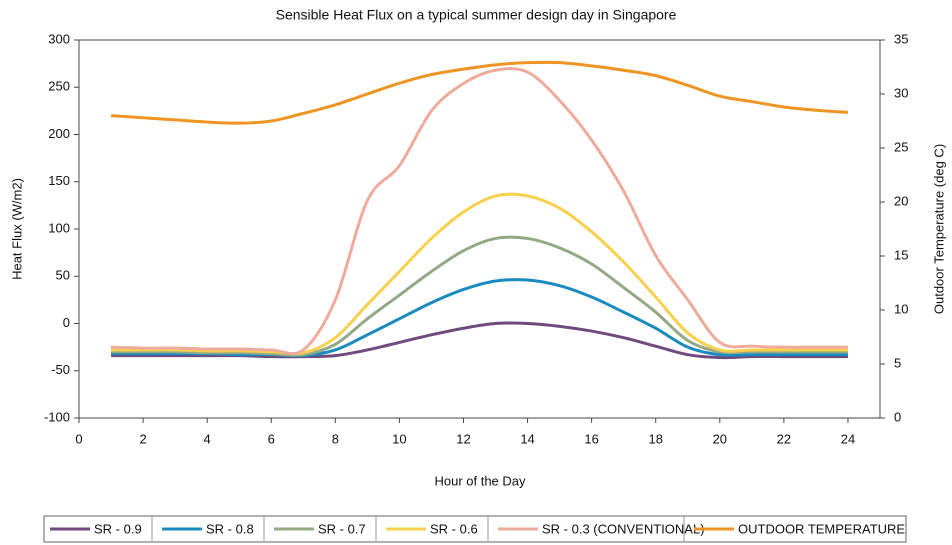  I want to click on x-tick-label: 8, so click(335, 438).